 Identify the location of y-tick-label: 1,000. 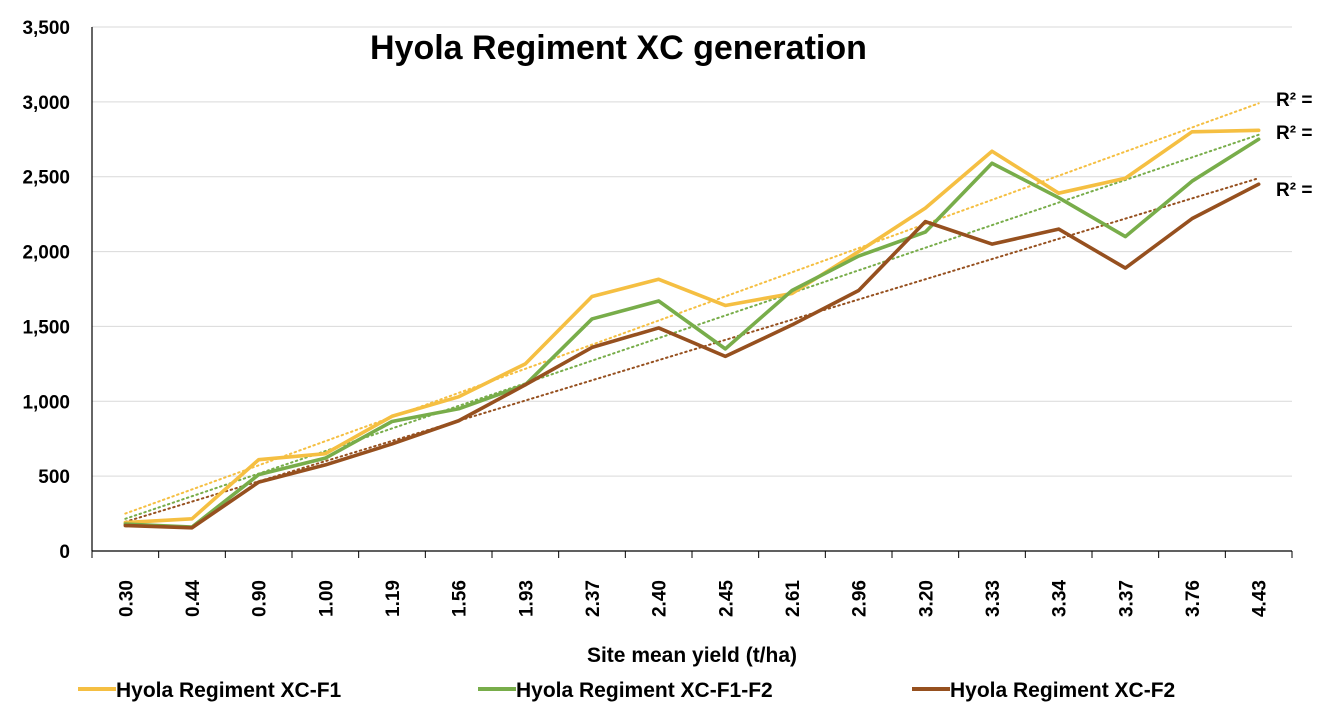
(46, 402).